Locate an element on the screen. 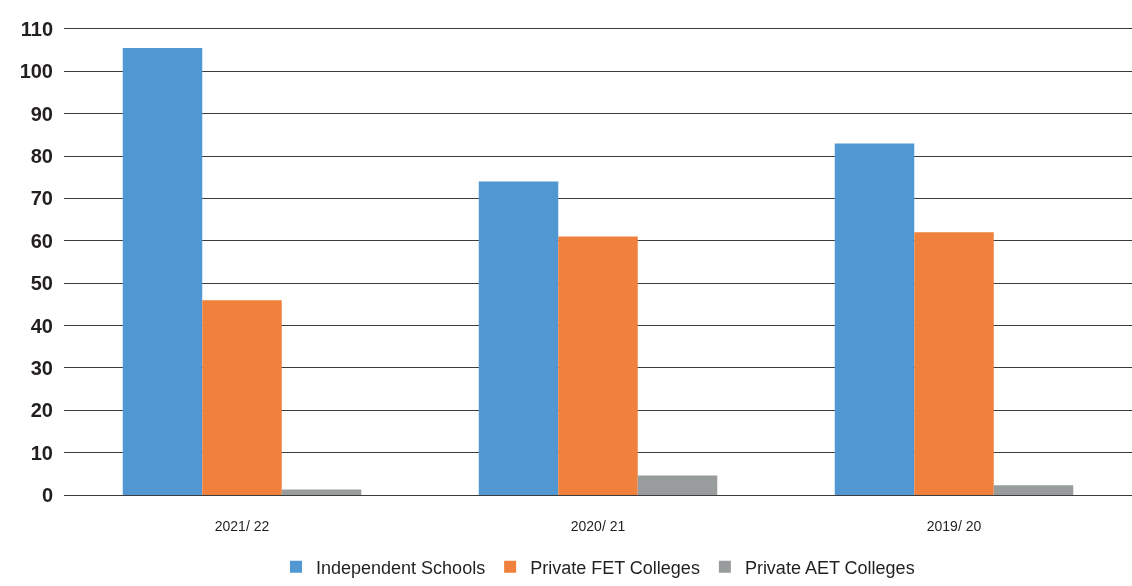 This screenshot has height=586, width=1132. y-tick-label: 50 is located at coordinates (41, 283).